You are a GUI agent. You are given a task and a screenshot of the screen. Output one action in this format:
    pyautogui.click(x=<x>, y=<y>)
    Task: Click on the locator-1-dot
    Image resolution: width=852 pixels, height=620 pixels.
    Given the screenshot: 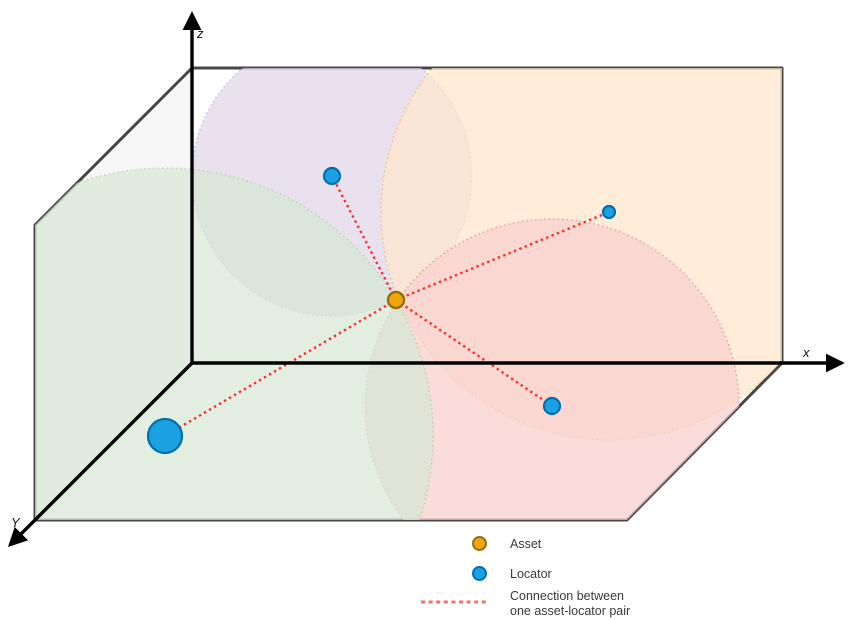 What is the action you would take?
    pyautogui.click(x=332, y=176)
    